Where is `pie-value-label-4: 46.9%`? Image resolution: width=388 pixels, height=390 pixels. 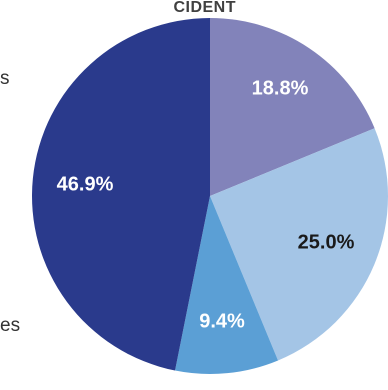 pie-value-label-4: 46.9% is located at coordinates (85, 184).